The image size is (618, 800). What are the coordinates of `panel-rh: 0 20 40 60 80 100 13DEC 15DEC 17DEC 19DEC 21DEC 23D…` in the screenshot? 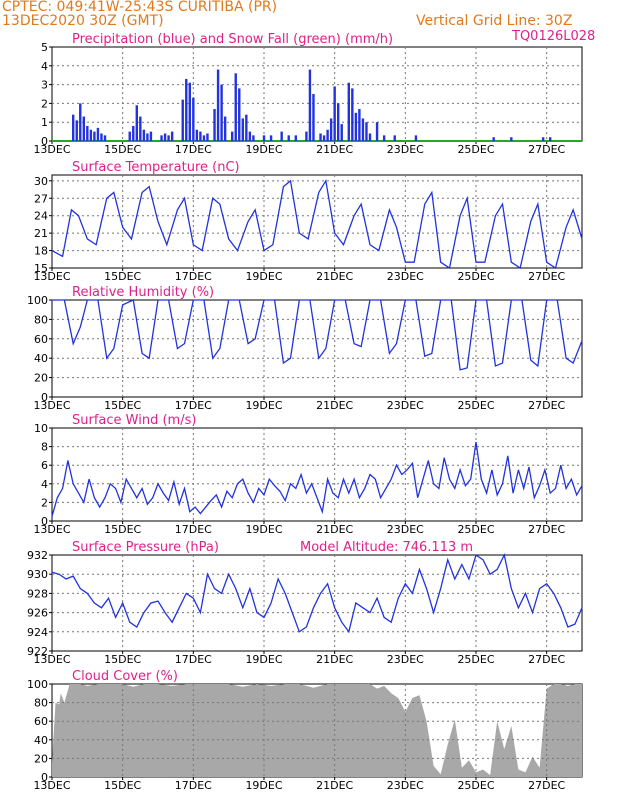 It's located at (305, 348).